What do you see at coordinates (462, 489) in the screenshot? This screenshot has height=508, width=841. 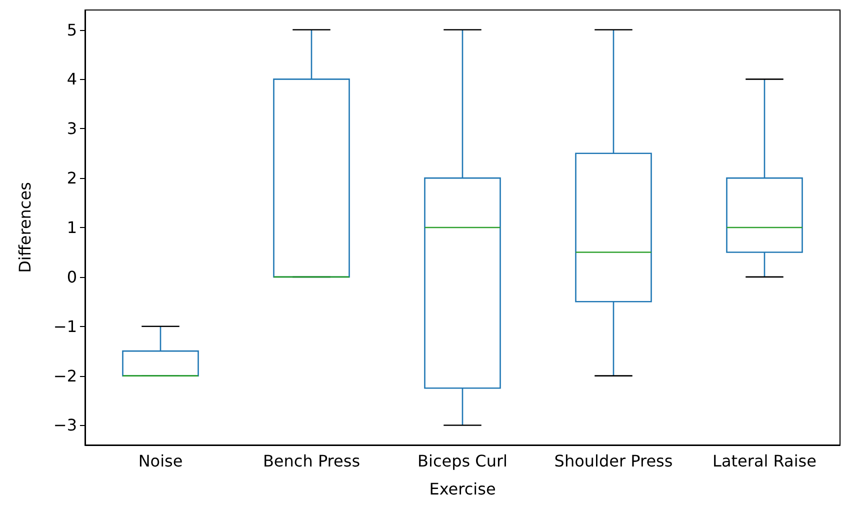 I see `x-axis-title: Exercise` at bounding box center [462, 489].